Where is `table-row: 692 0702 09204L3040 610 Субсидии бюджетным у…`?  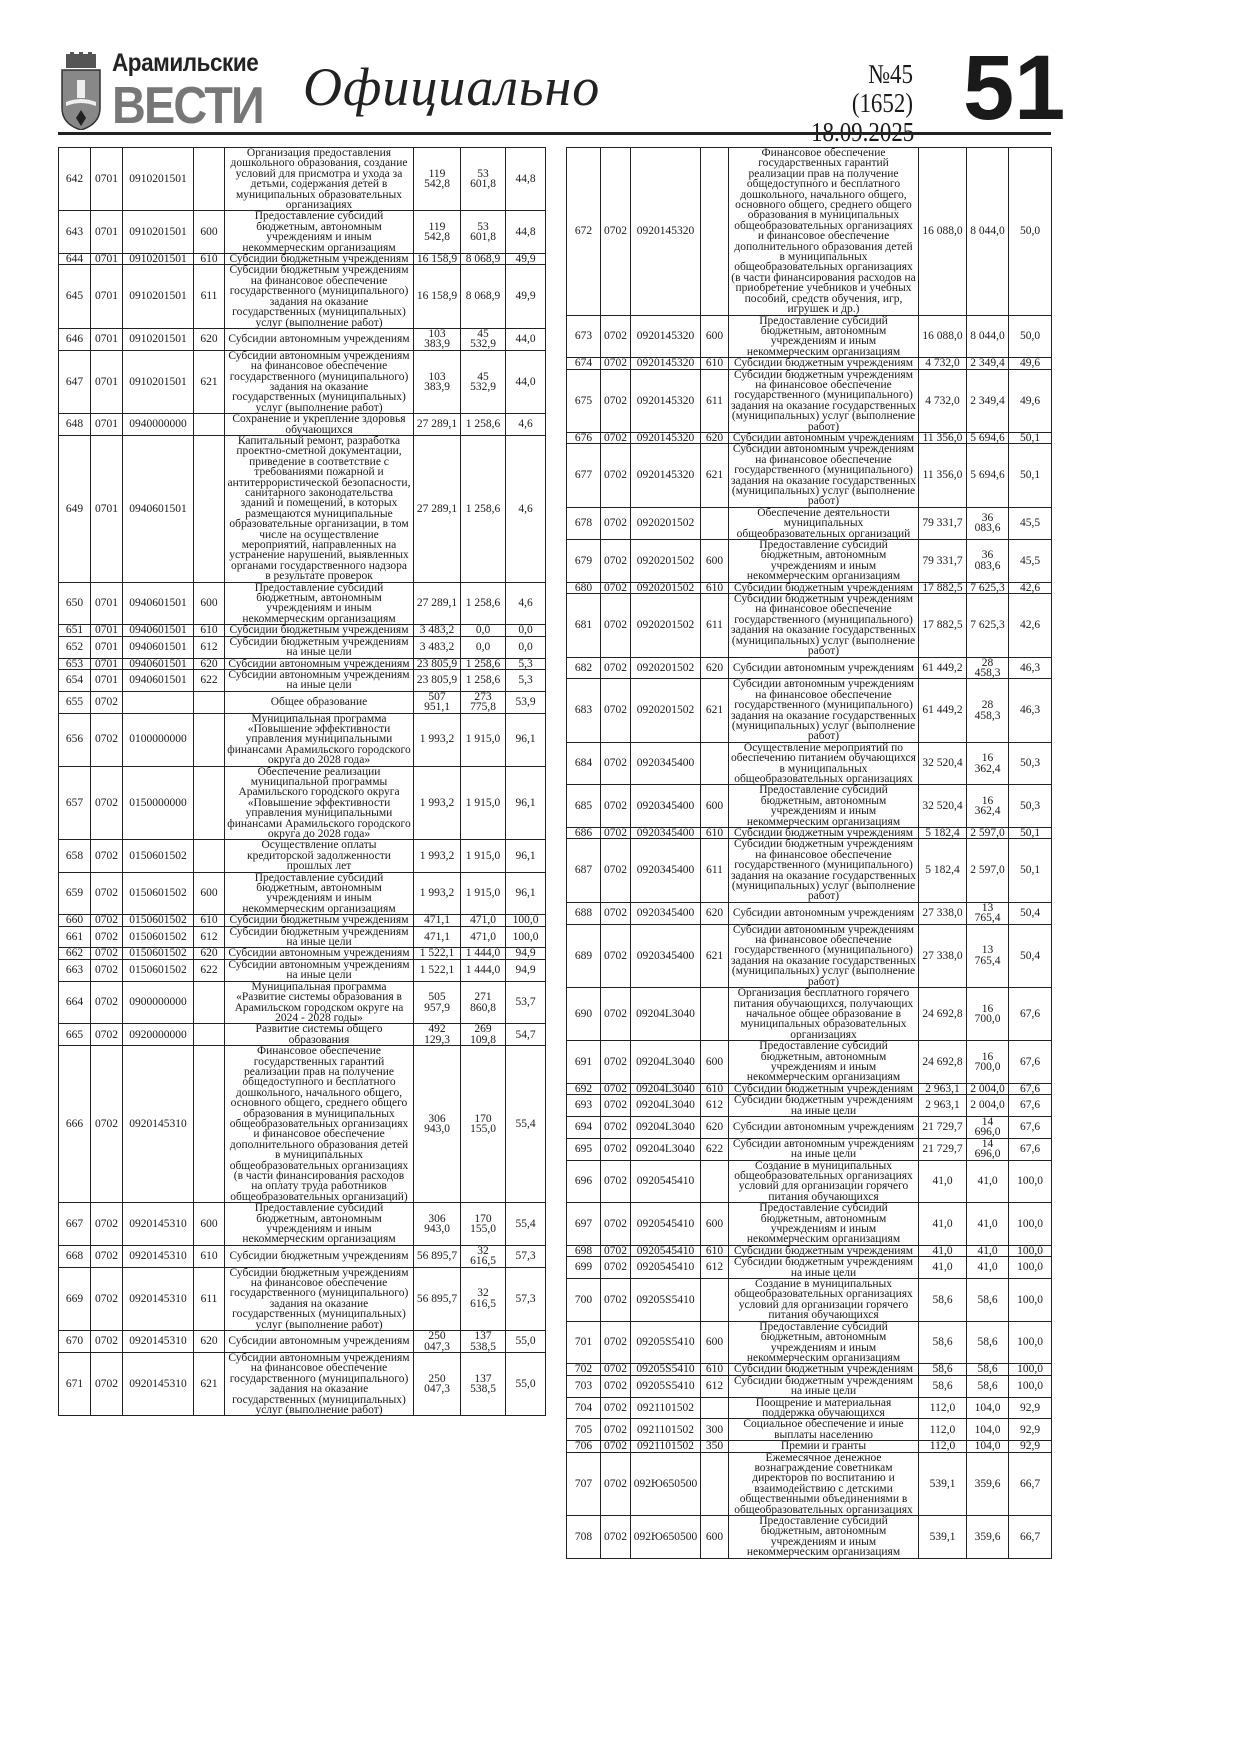
table-row: 692 0702 09204L3040 610 Субсидии бюджетным у… is located at coordinates (809, 1089).